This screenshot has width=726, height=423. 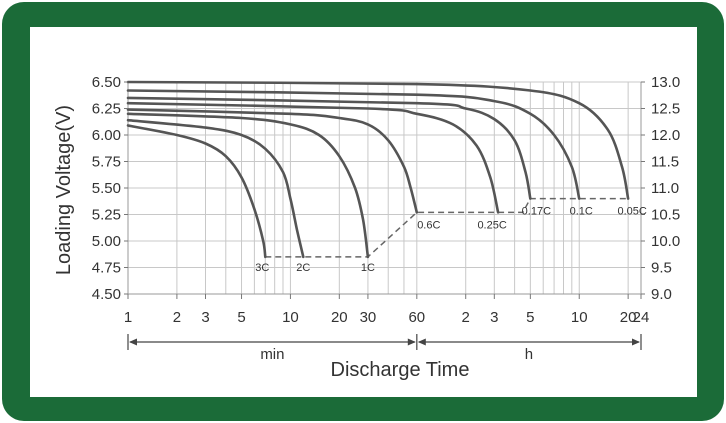 I want to click on curve-label-1C: 1C, so click(x=368, y=268).